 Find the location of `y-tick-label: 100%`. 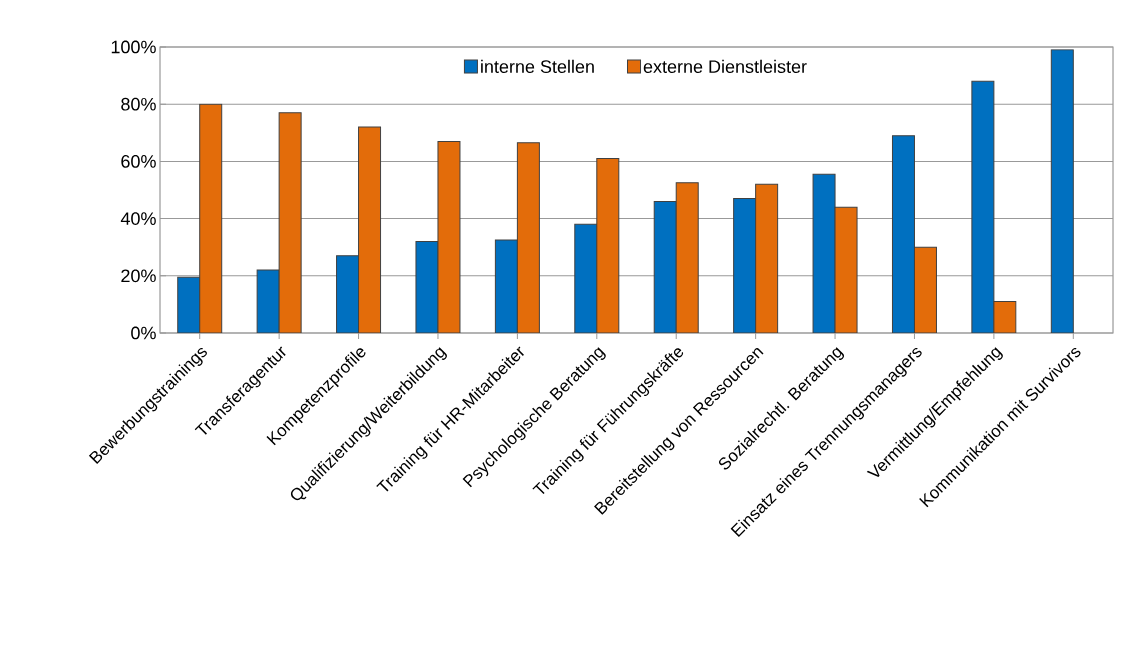

y-tick-label: 100% is located at coordinates (133, 47).